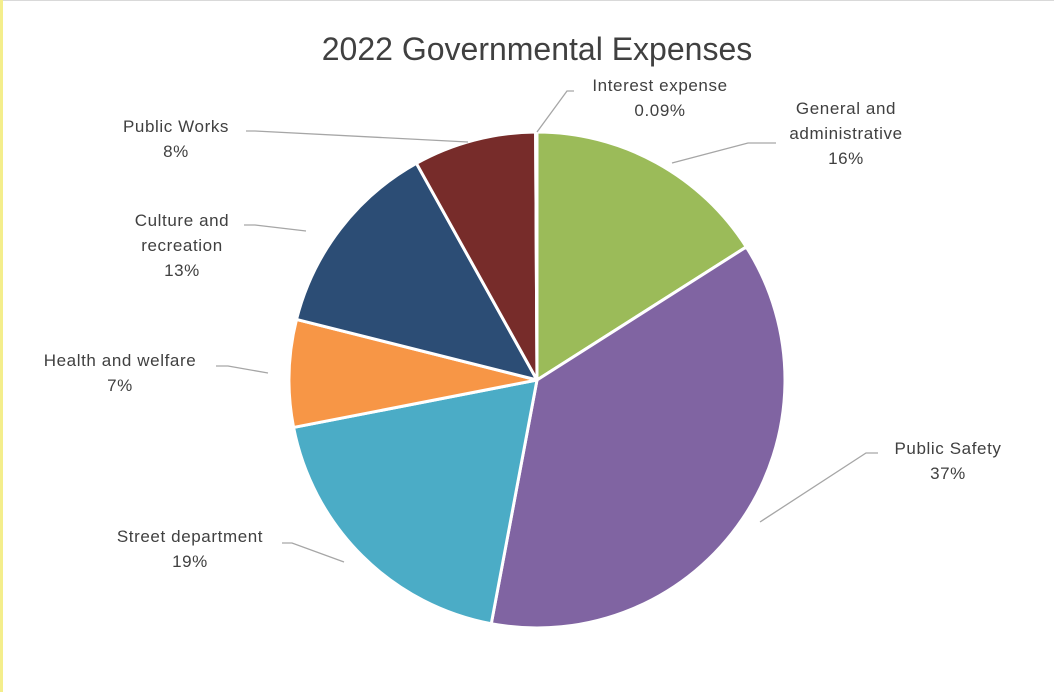 The width and height of the screenshot is (1054, 697). Describe the element at coordinates (190, 561) in the screenshot. I see `data-label-percent: 19%` at that location.